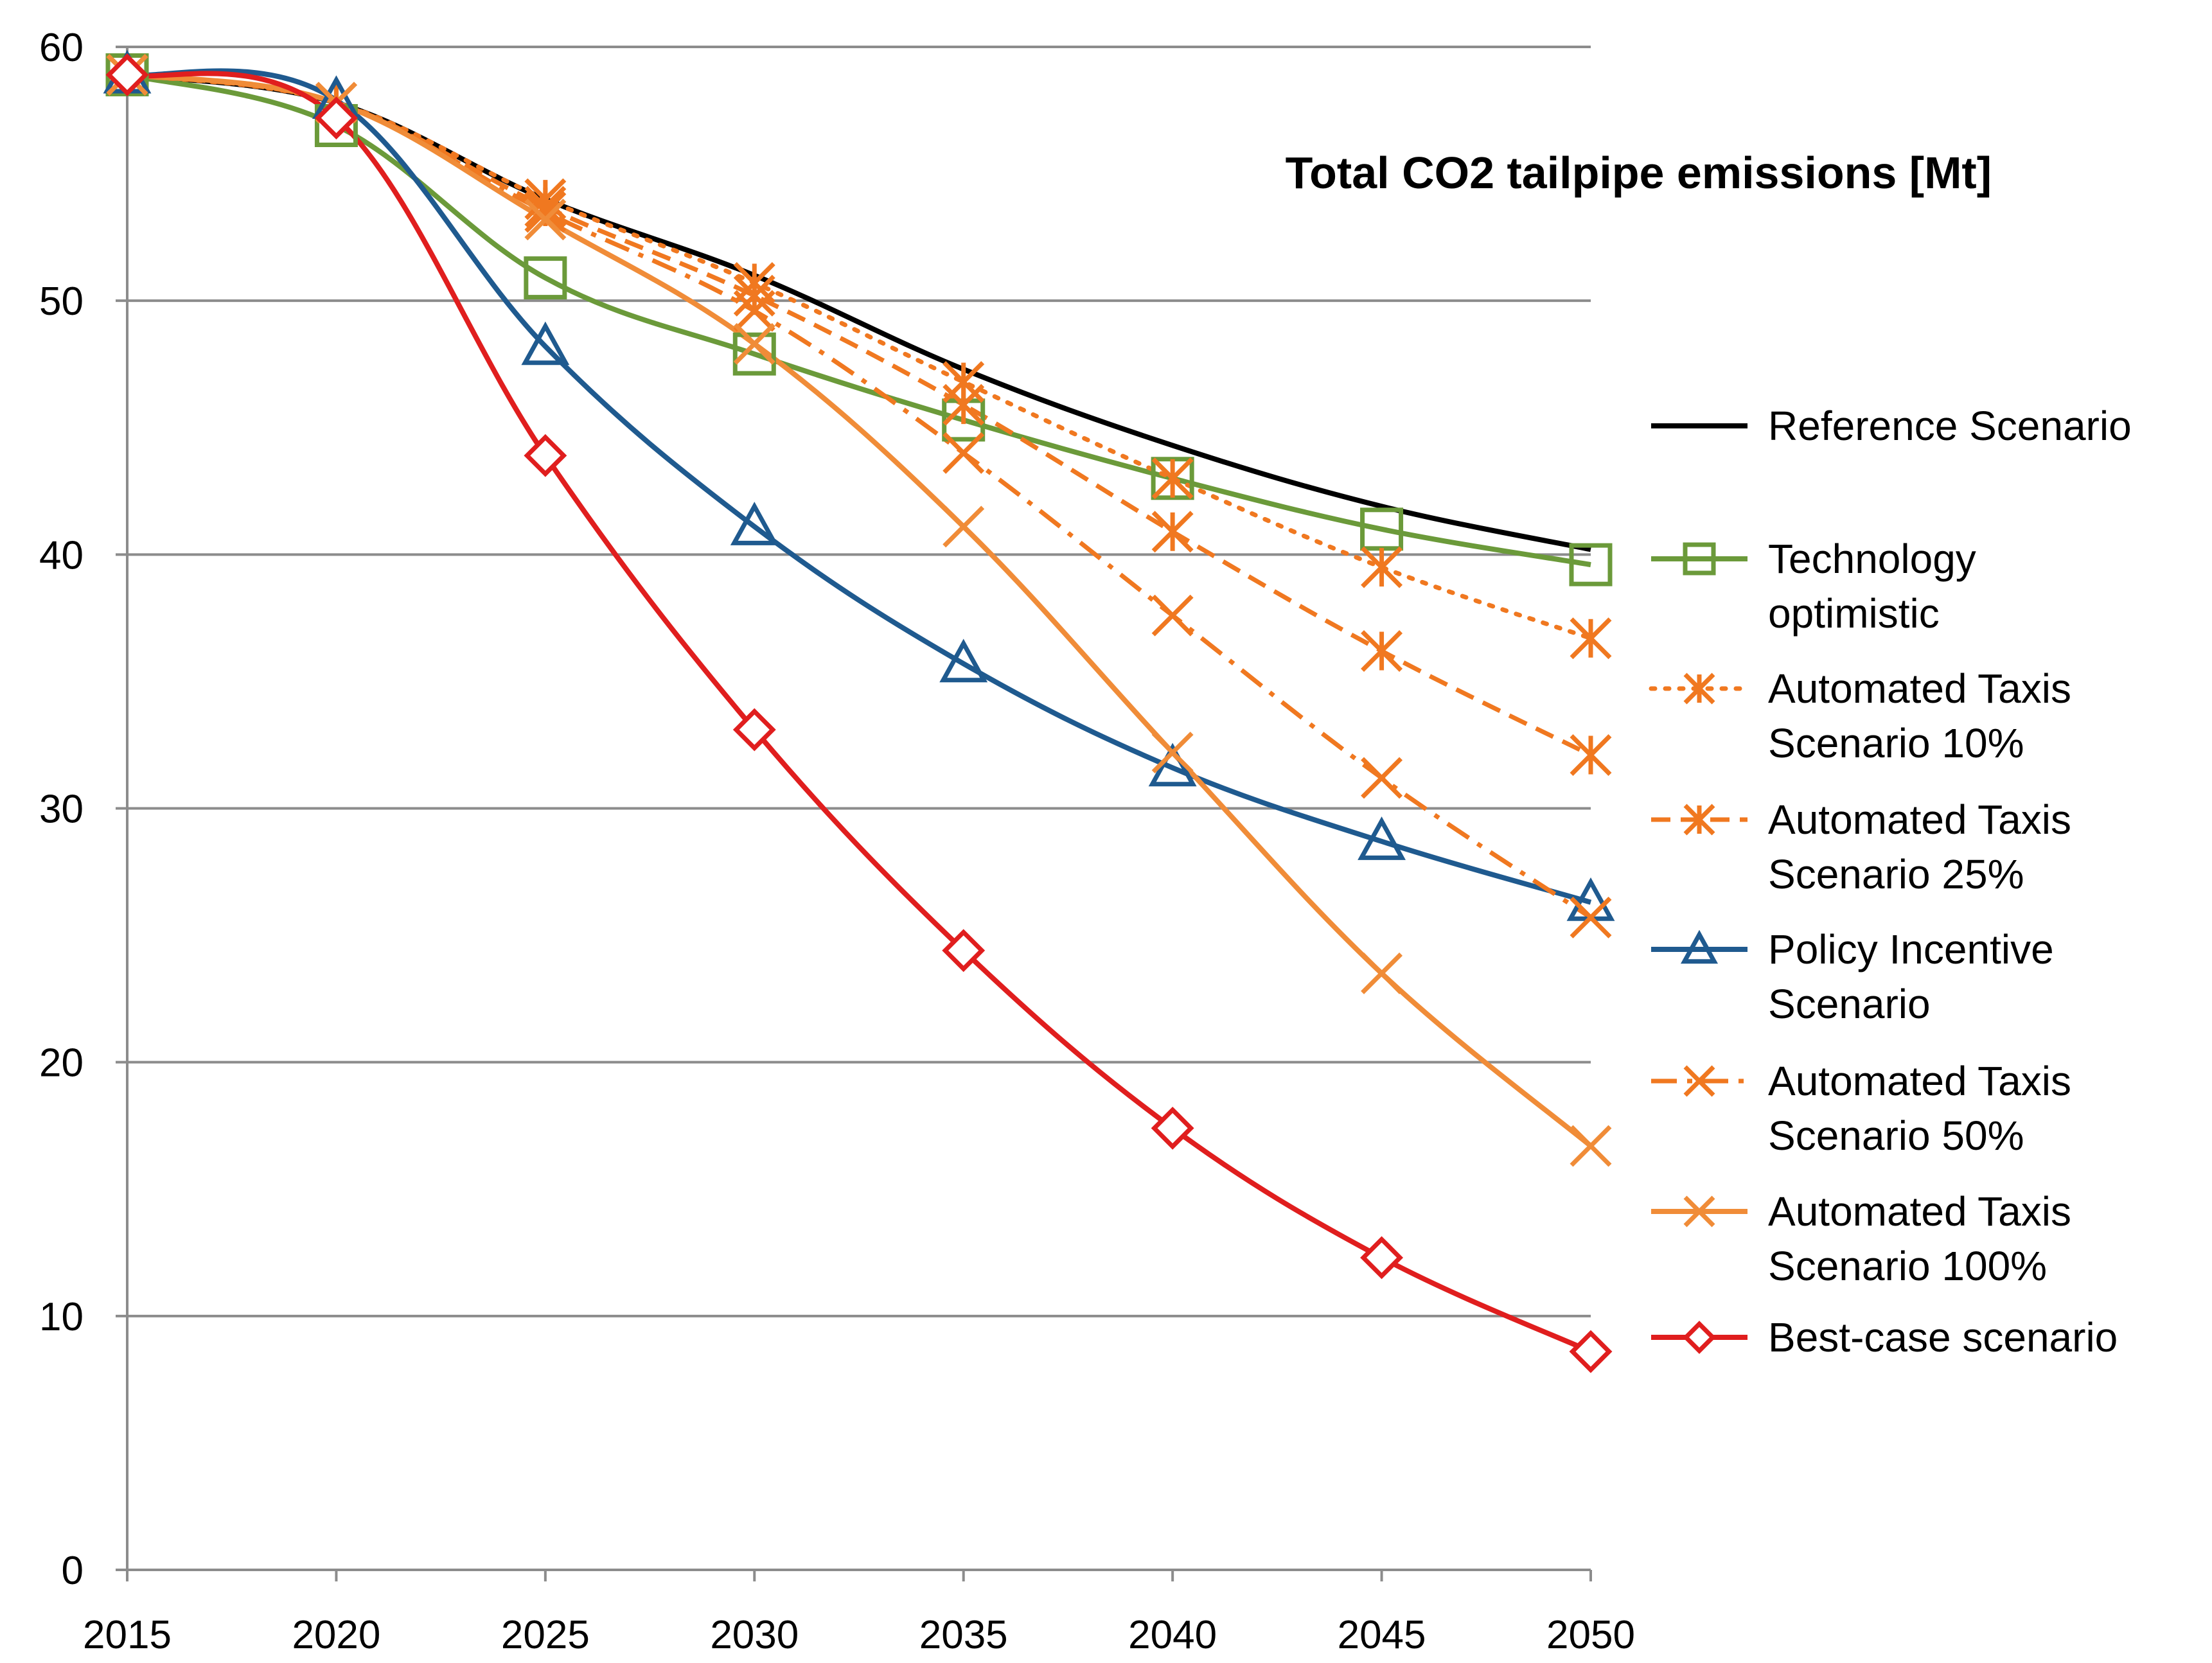  What do you see at coordinates (127, 1635) in the screenshot?
I see `x-tick-label: 2015` at bounding box center [127, 1635].